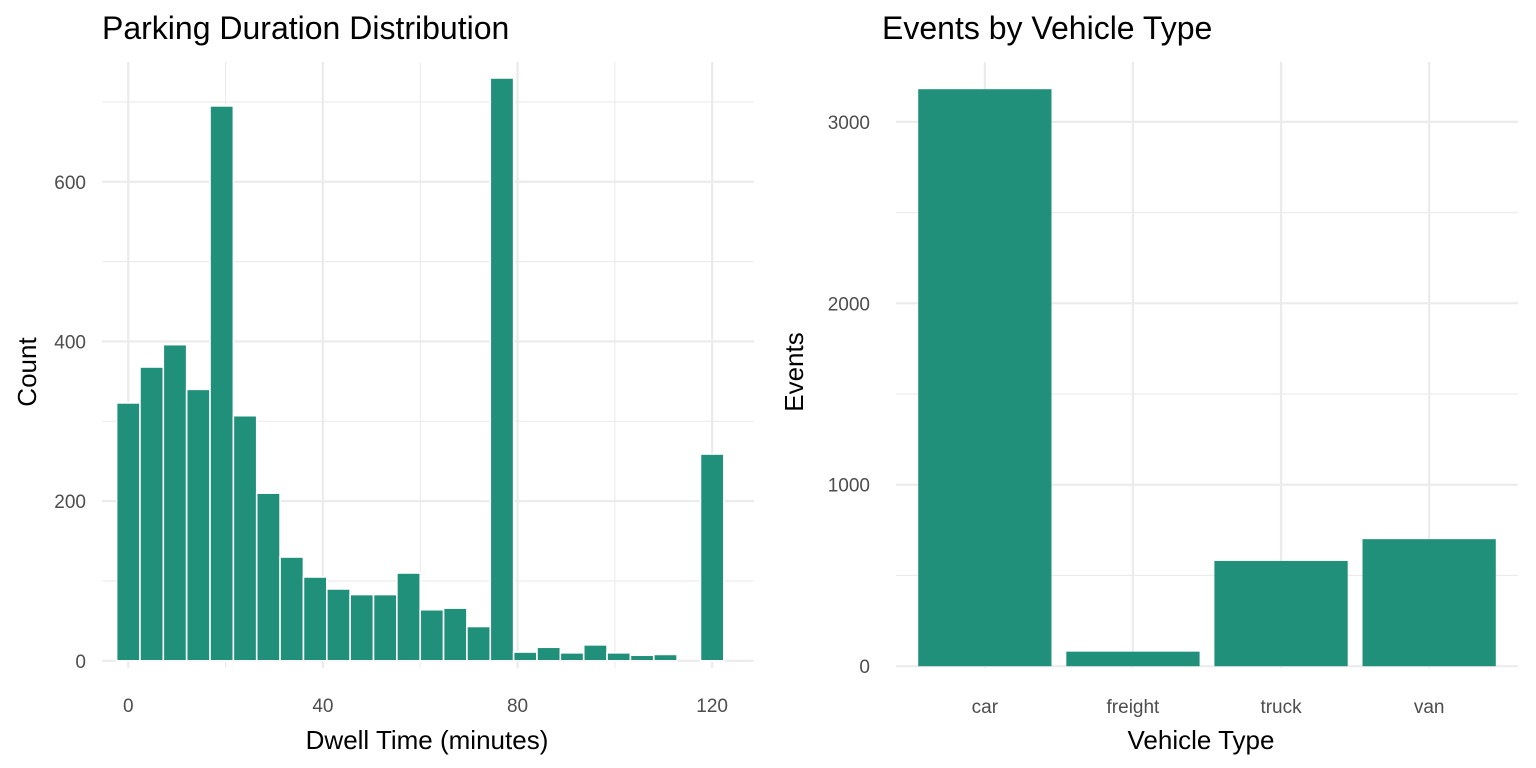 Image resolution: width=1536 pixels, height=768 pixels. I want to click on y-tick-label: 200, so click(70, 502).